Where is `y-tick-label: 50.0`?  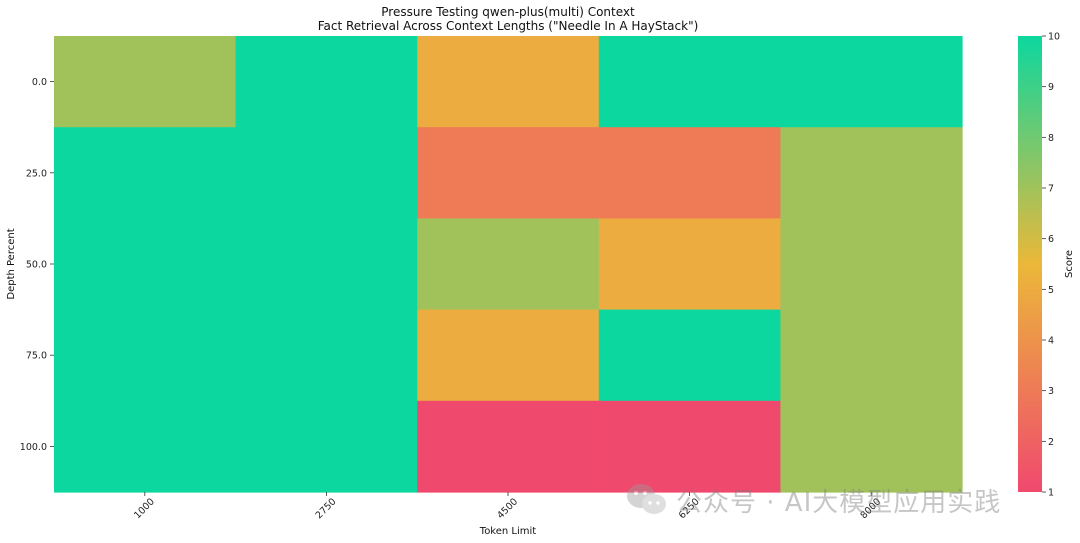 y-tick-label: 50.0 is located at coordinates (36, 265).